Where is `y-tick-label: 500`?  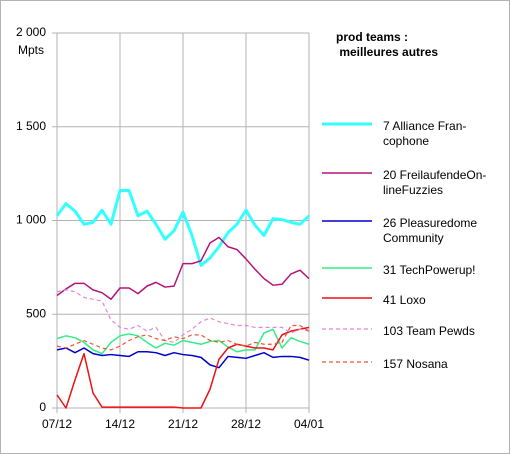
y-tick-label: 500 is located at coordinates (36, 313).